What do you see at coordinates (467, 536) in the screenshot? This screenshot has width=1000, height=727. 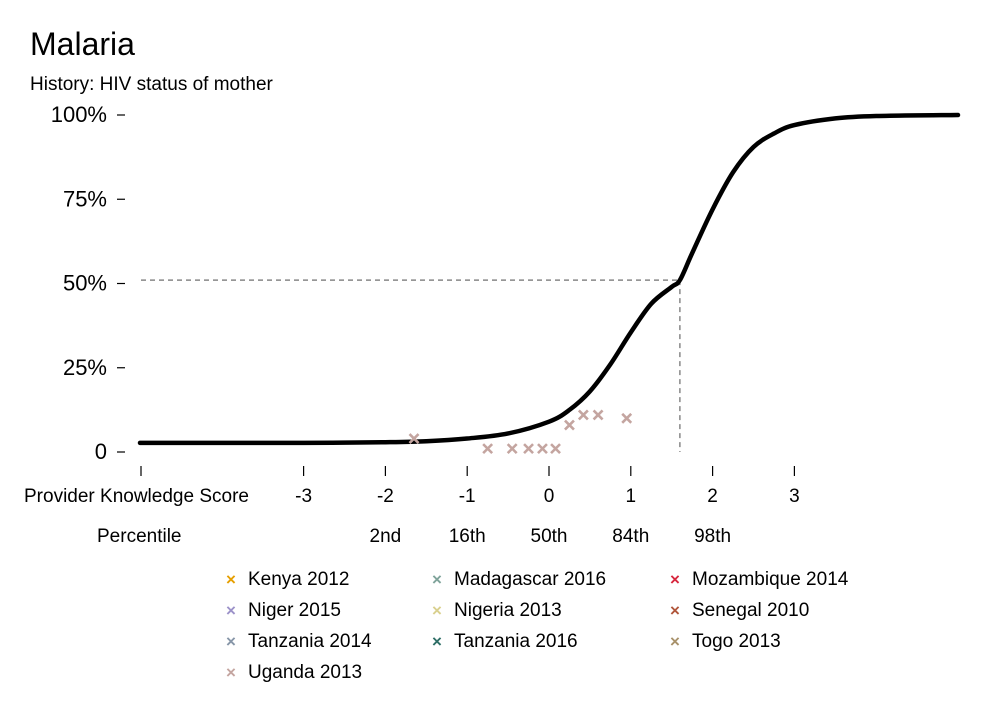 I see `percentile-tick-label: 16th` at bounding box center [467, 536].